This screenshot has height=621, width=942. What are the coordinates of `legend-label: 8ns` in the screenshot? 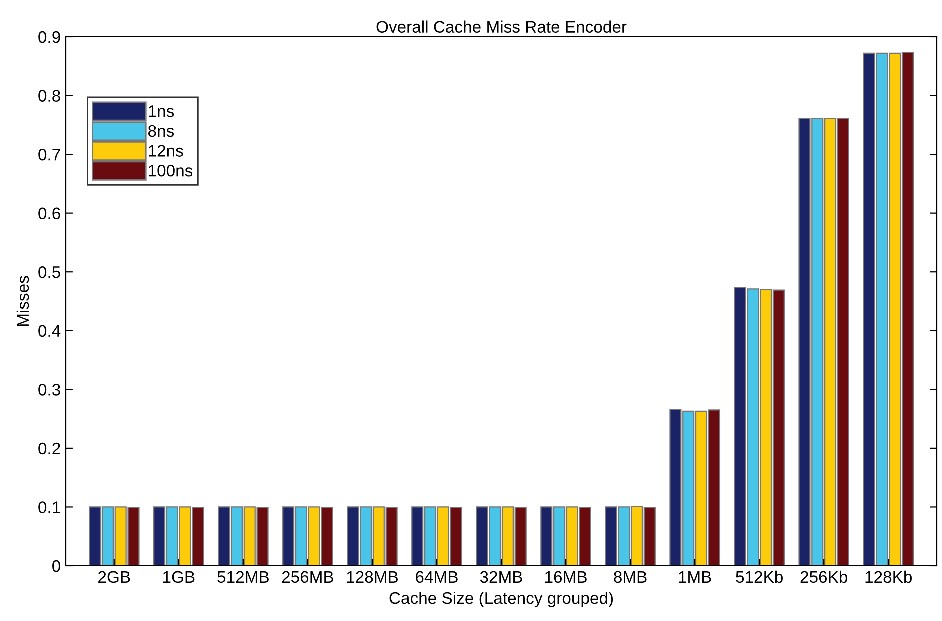 It's located at (161, 131).